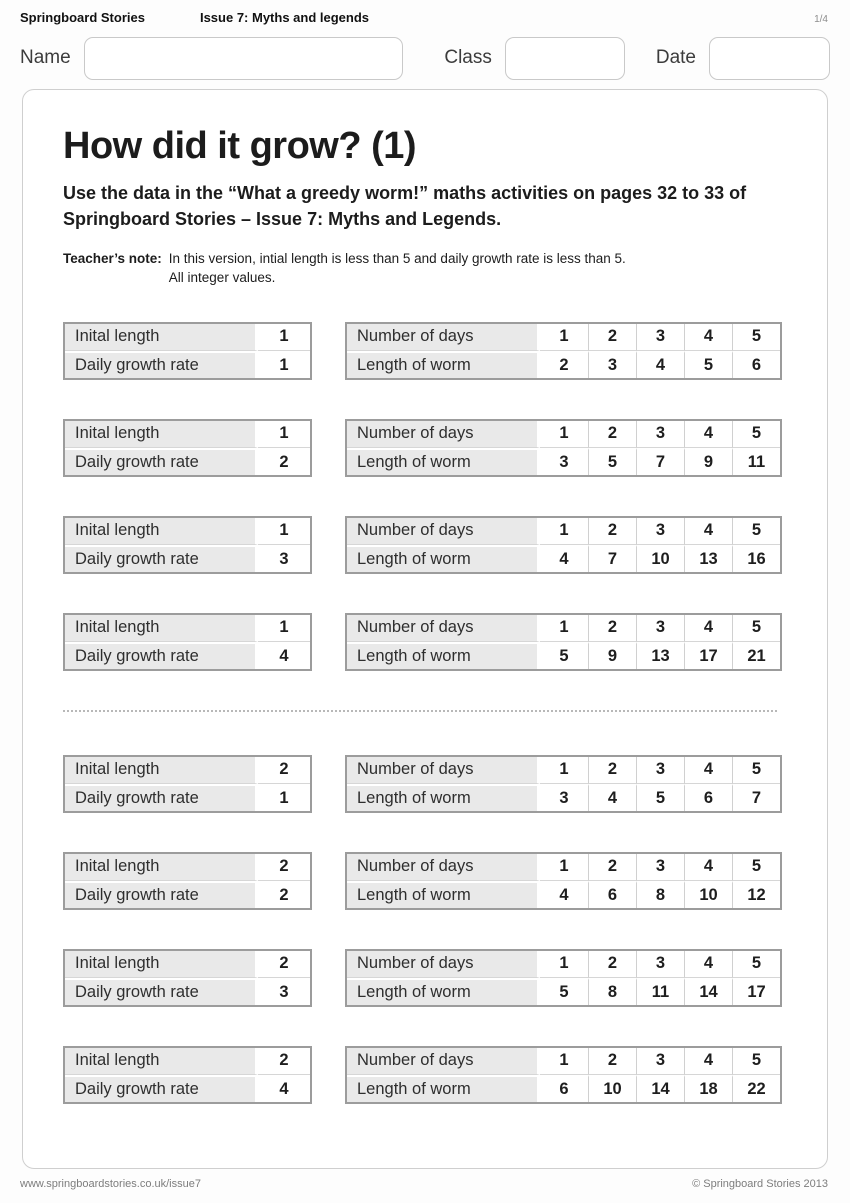 The image size is (850, 1203). I want to click on worm-length-value: 11, so click(756, 461).